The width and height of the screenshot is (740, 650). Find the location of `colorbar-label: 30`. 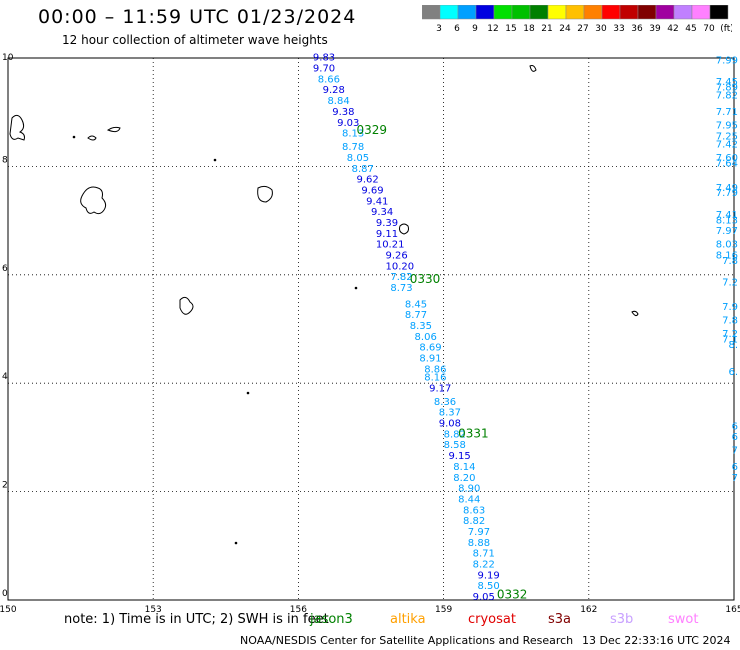

colorbar-label: 30 is located at coordinates (601, 29).